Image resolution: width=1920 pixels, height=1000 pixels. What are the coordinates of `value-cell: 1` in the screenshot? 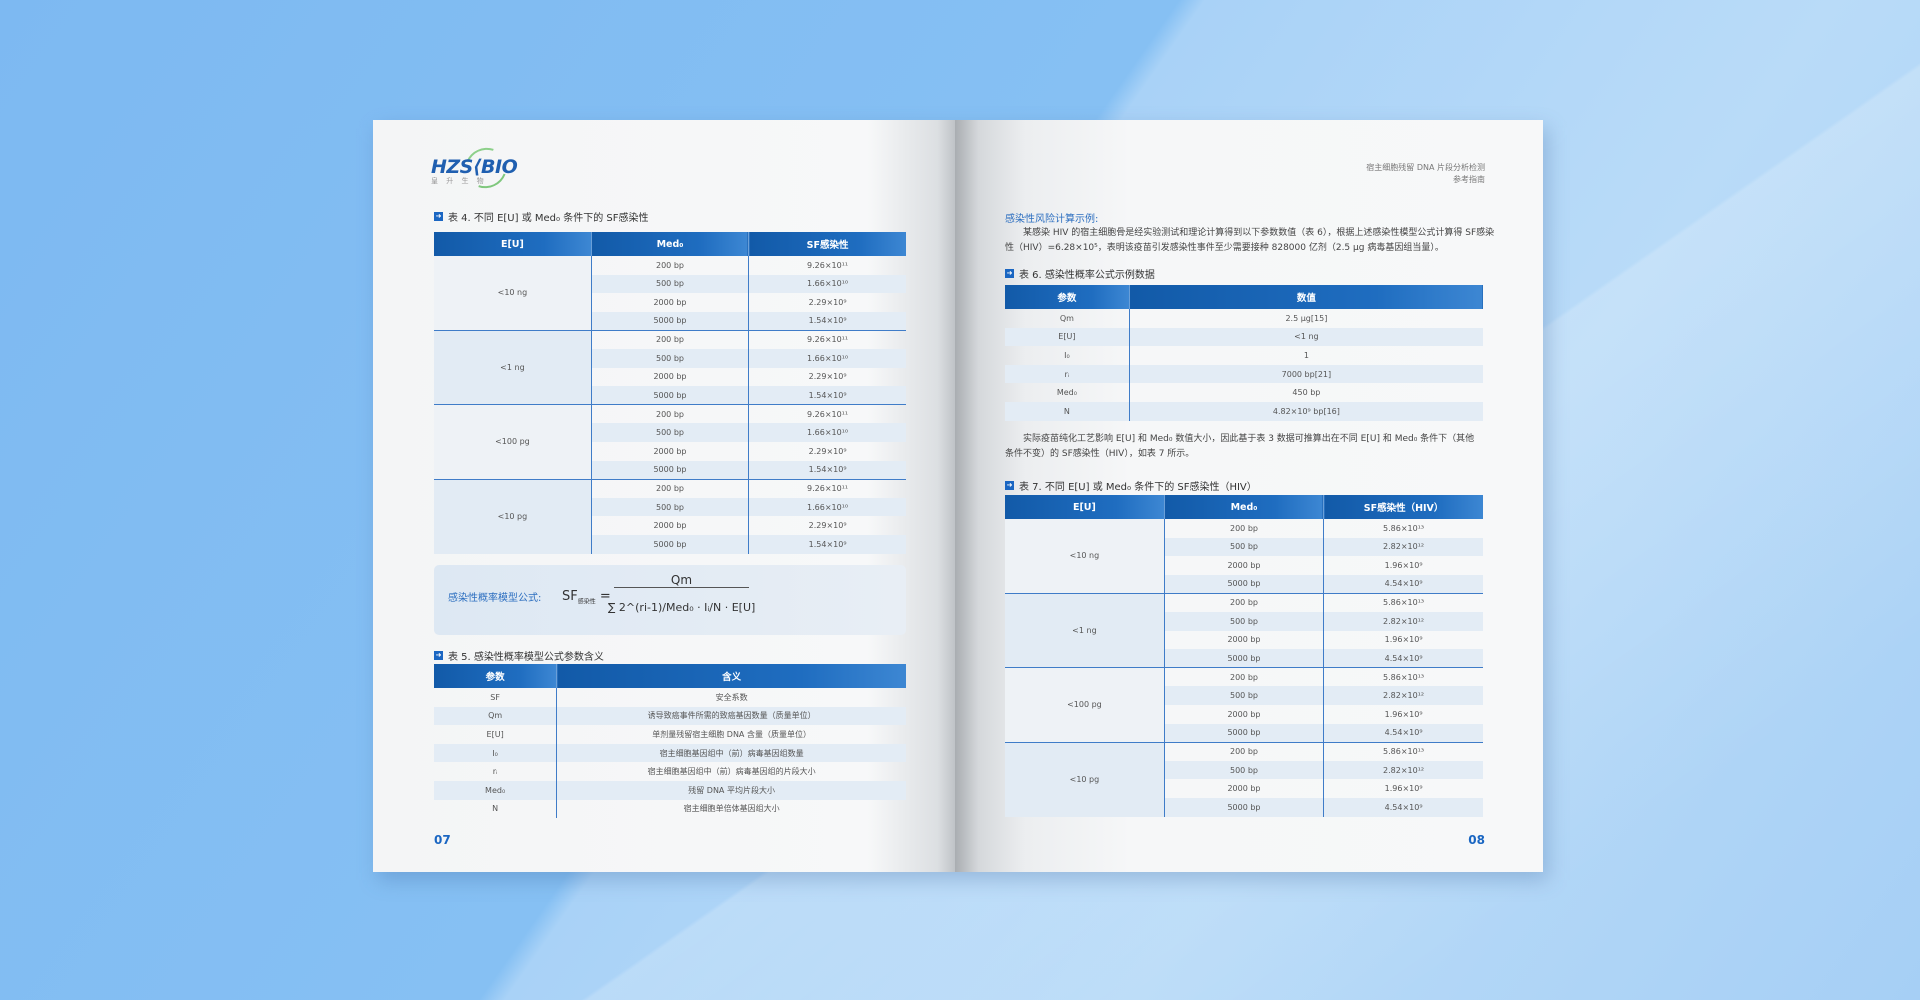 It's located at (1306, 355).